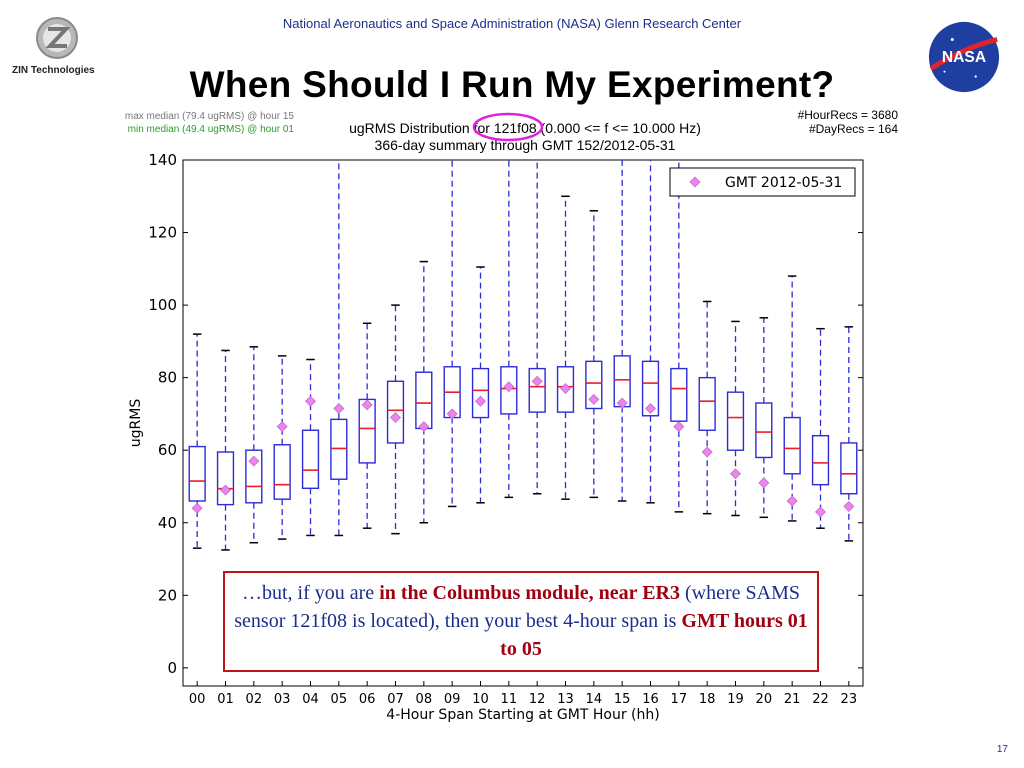 The image size is (1024, 768). What do you see at coordinates (820, 699) in the screenshot?
I see `x-tick-label: 22` at bounding box center [820, 699].